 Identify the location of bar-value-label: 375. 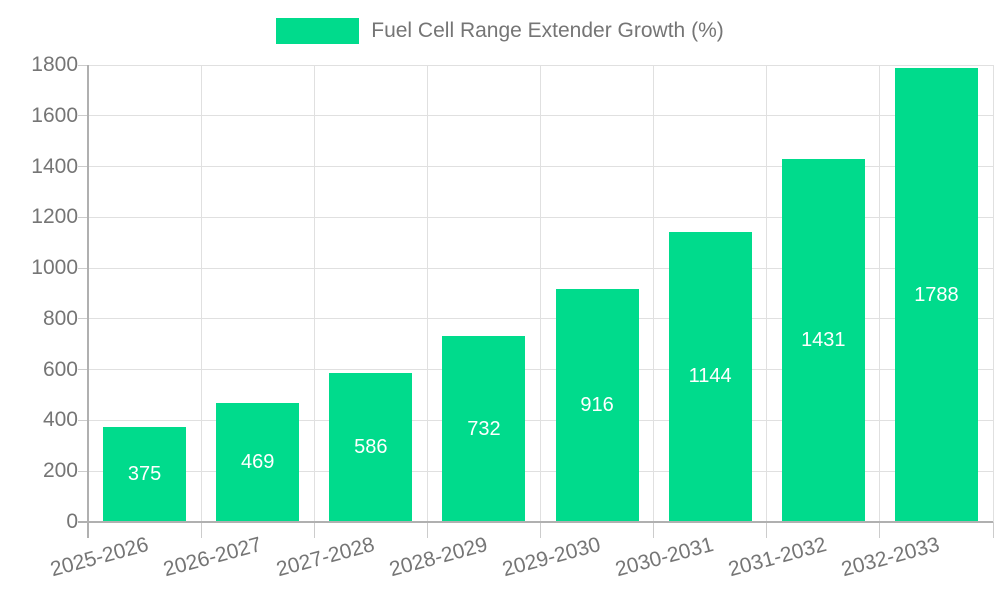
(144, 473).